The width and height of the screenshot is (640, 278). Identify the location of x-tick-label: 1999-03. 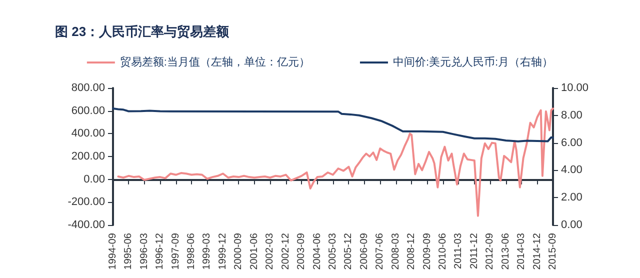
(207, 251).